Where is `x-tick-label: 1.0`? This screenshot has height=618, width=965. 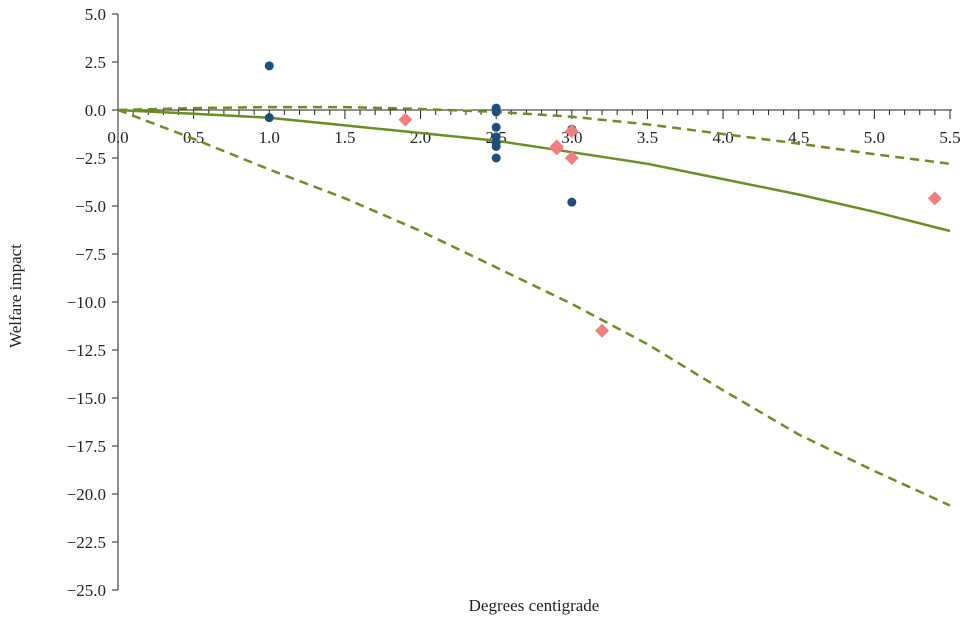 x-tick-label: 1.0 is located at coordinates (269, 137).